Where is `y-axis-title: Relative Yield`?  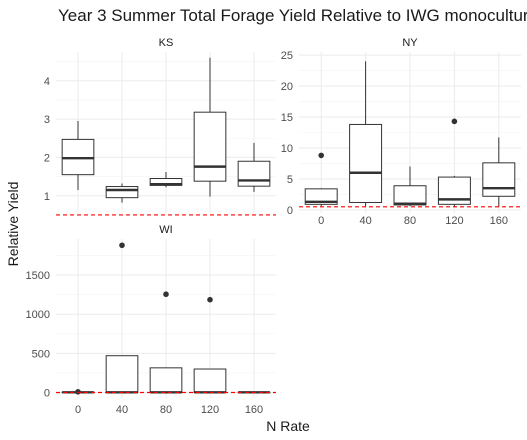 y-axis-title: Relative Yield is located at coordinates (13, 224).